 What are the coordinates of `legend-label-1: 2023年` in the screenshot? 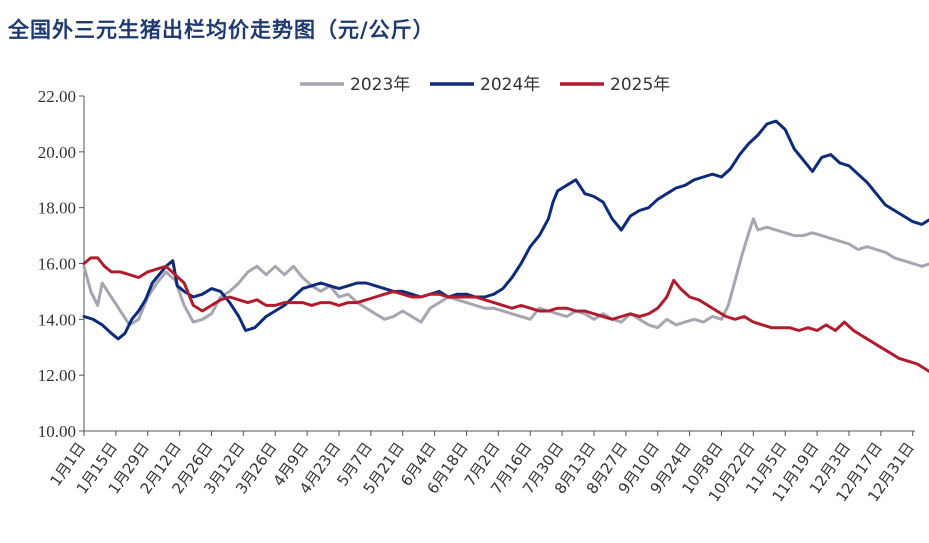 It's located at (380, 85).